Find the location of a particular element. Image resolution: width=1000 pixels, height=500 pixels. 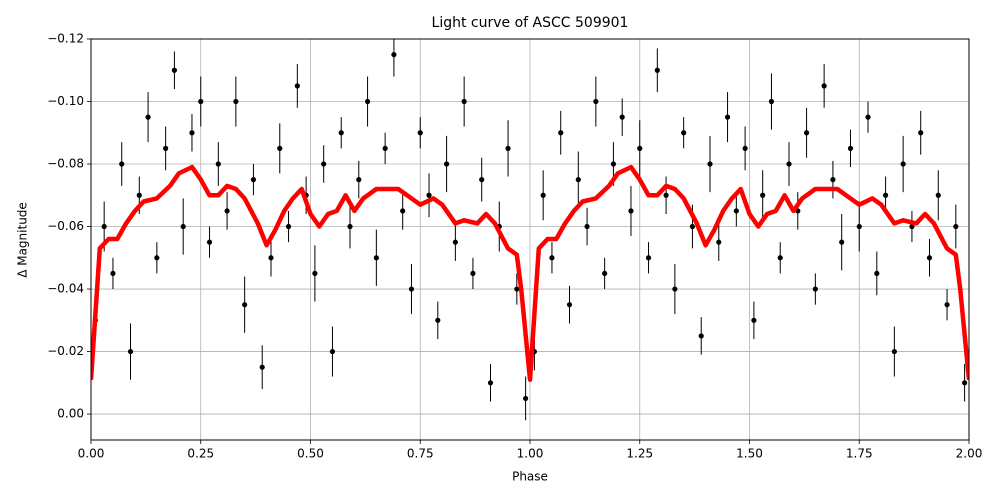

x-tick-label: 0.75 is located at coordinates (420, 454).